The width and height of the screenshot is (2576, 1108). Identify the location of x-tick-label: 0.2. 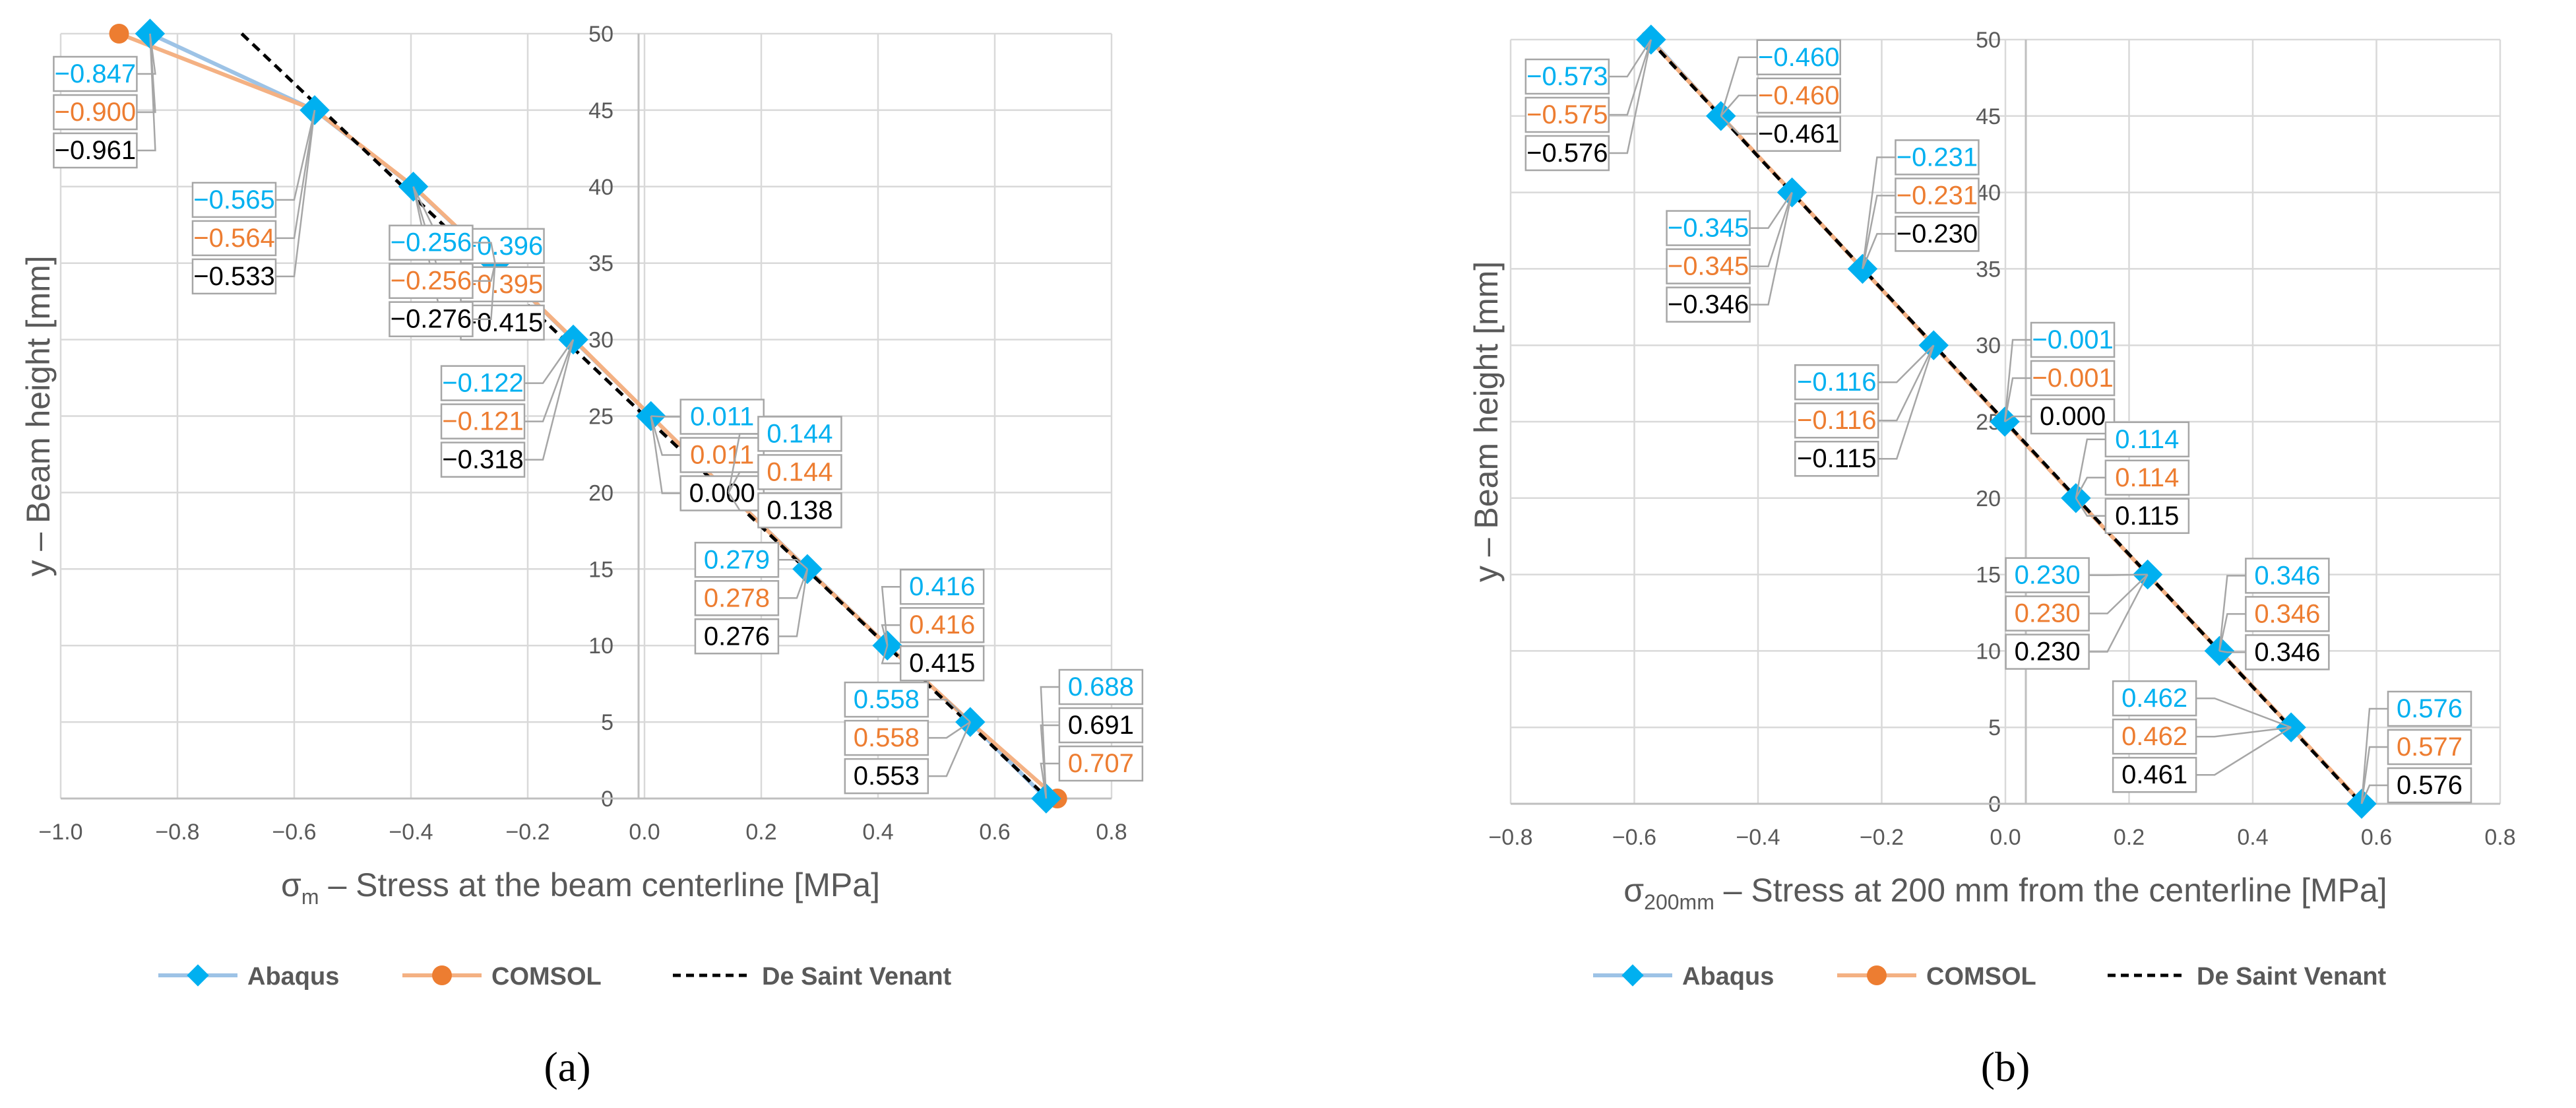
(2129, 837).